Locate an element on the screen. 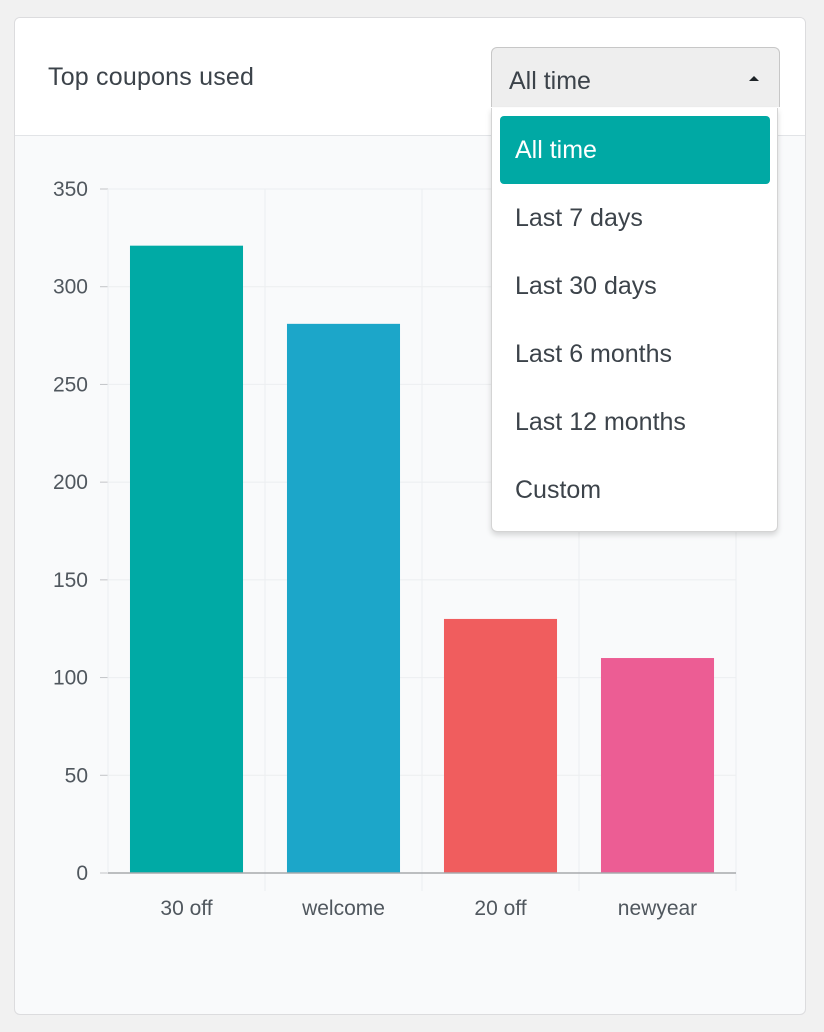 Image resolution: width=824 pixels, height=1032 pixels. date-range-select: All time is located at coordinates (635, 77).